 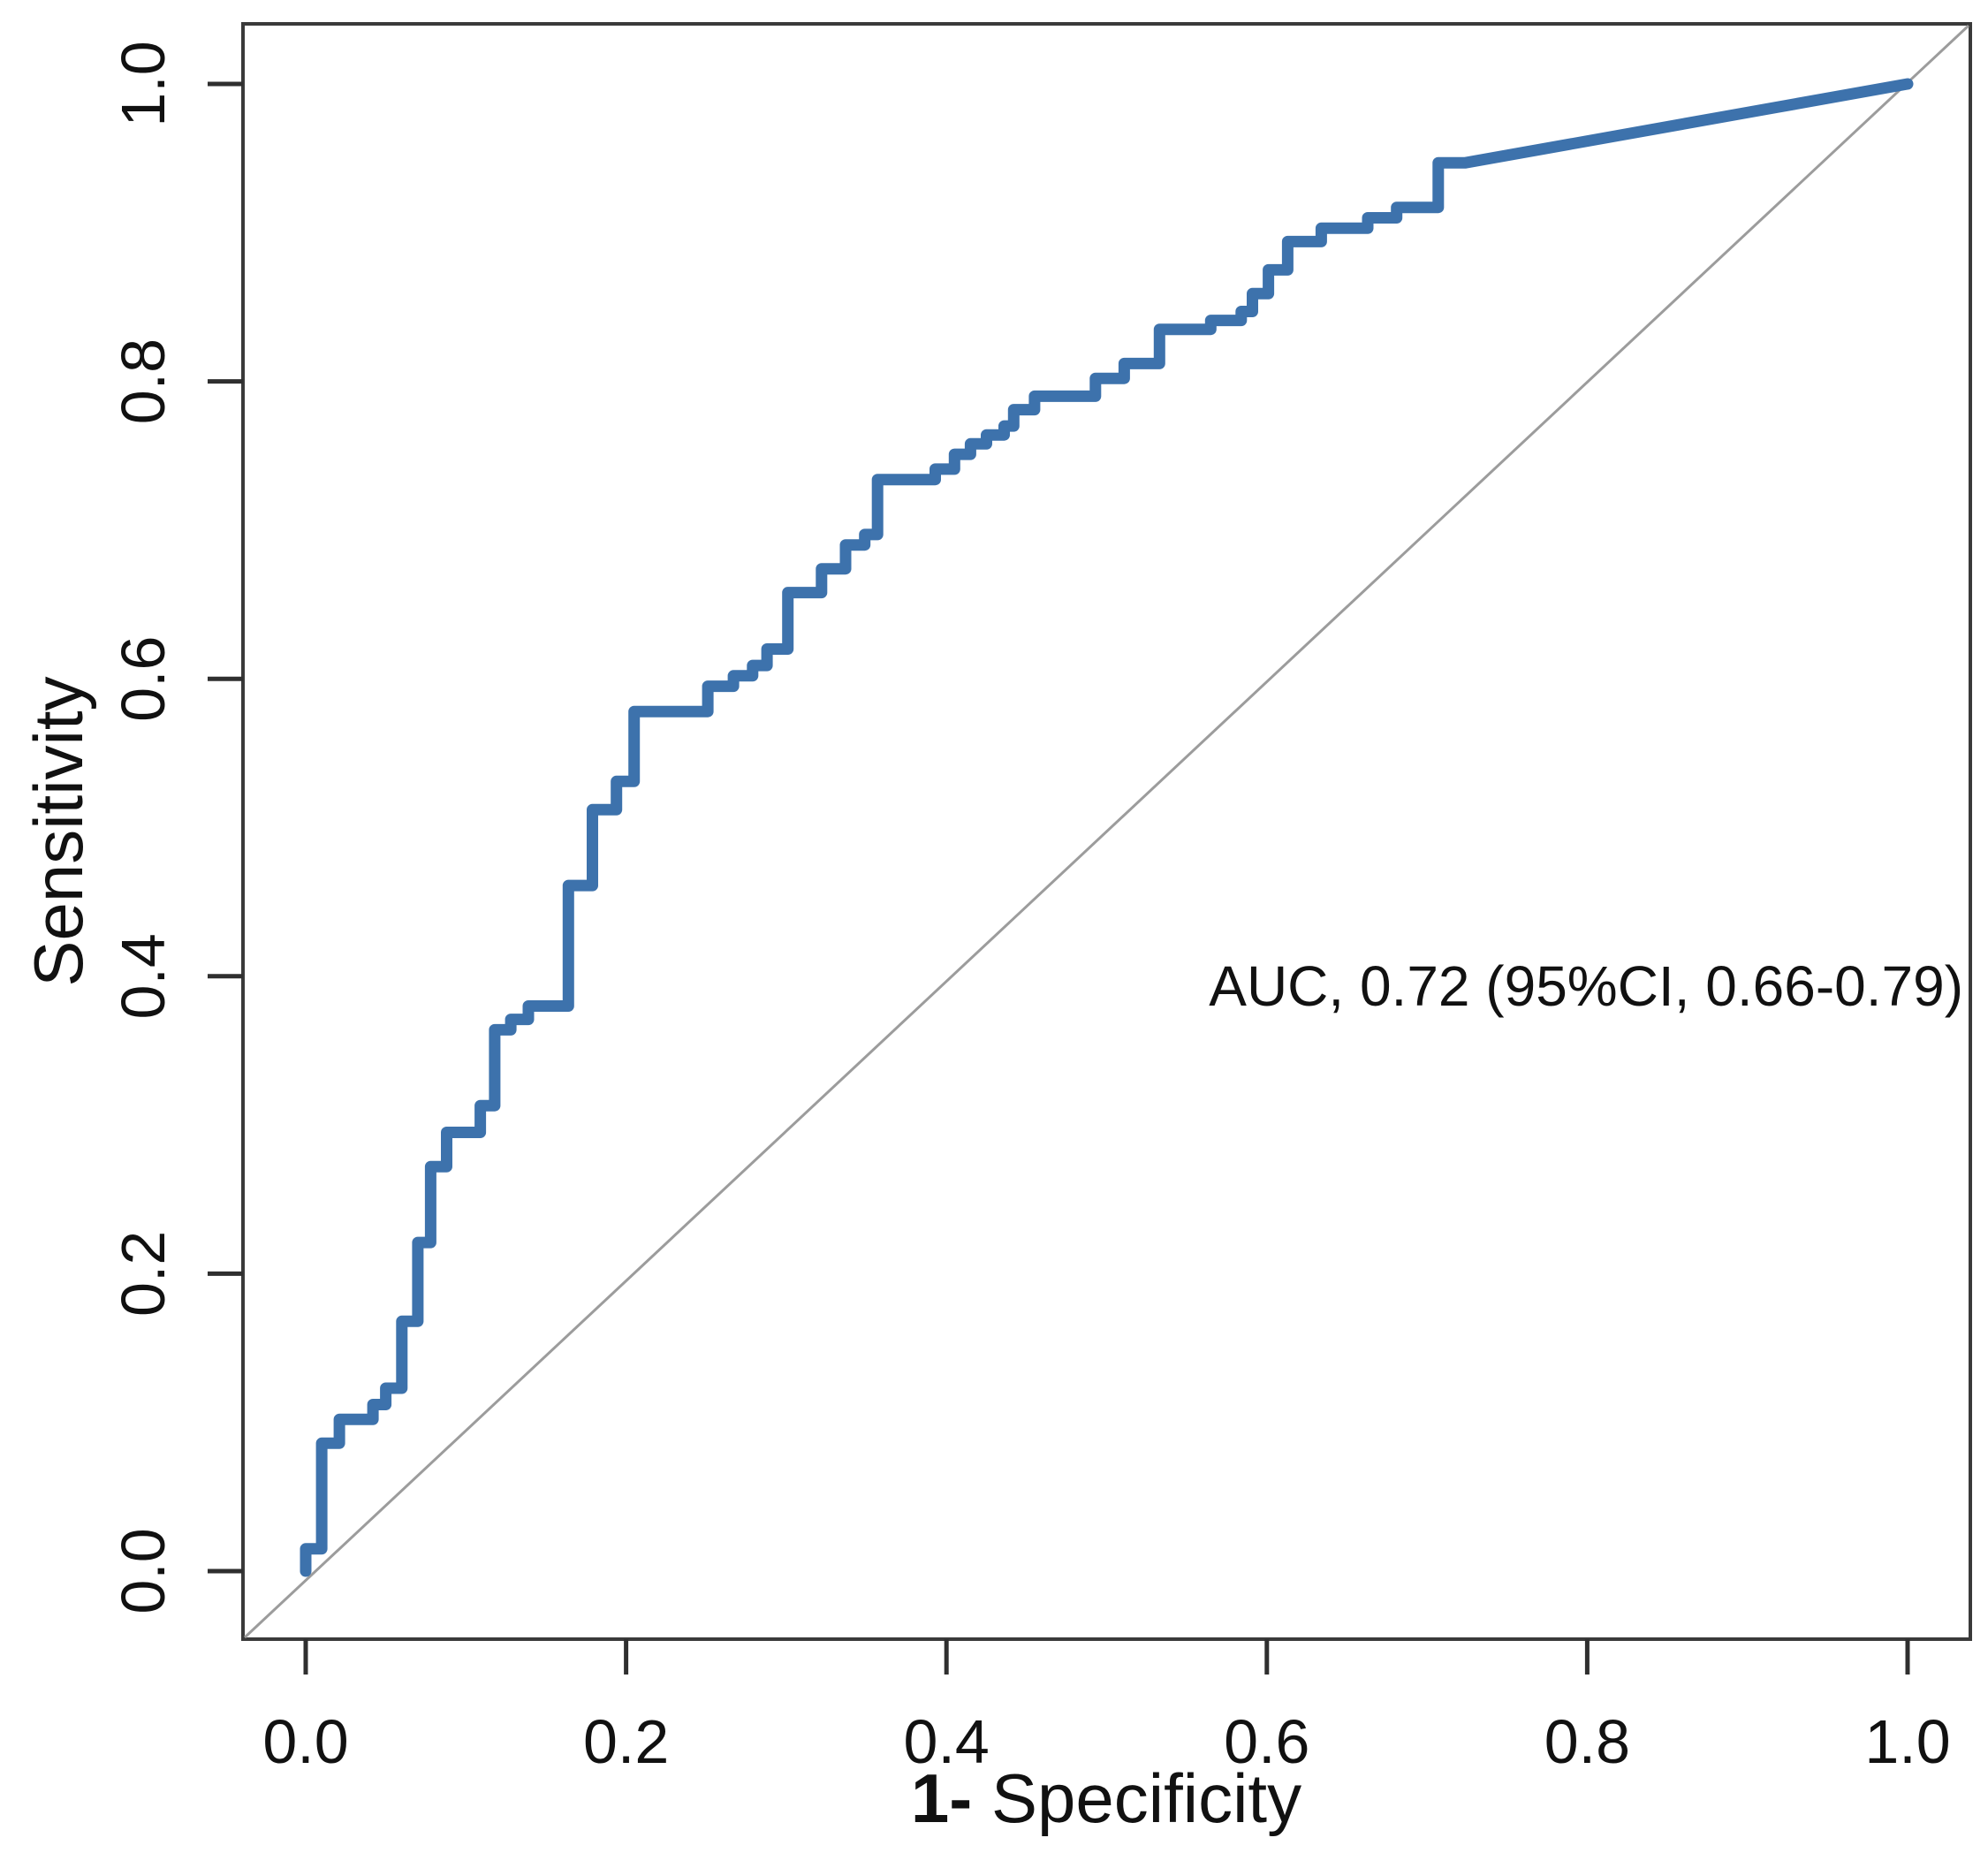 What do you see at coordinates (143, 679) in the screenshot?
I see `y-tick-label: 0.6` at bounding box center [143, 679].